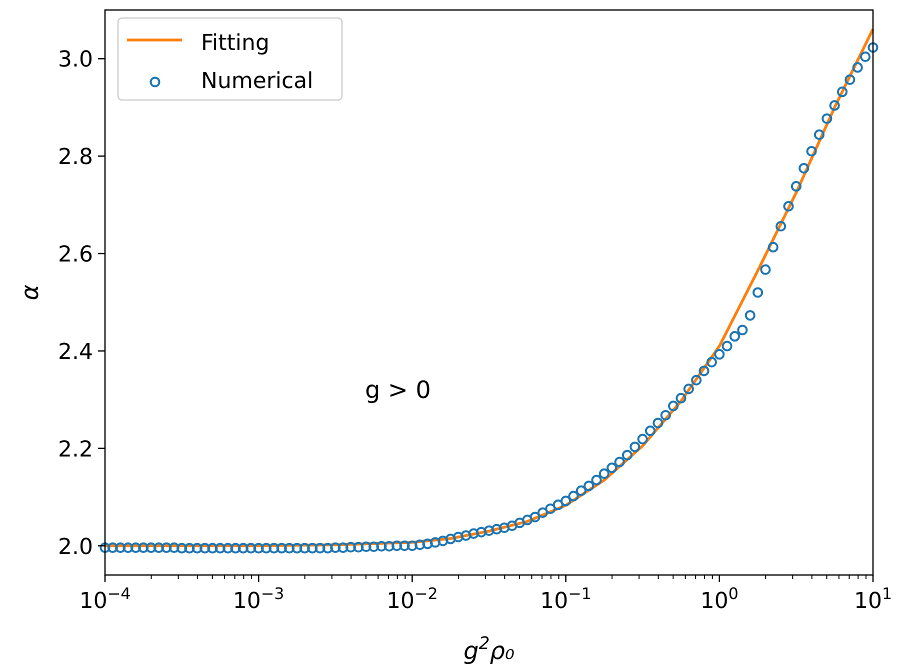 The image size is (897, 667). I want to click on y-tick-label: 2.4, so click(75, 352).